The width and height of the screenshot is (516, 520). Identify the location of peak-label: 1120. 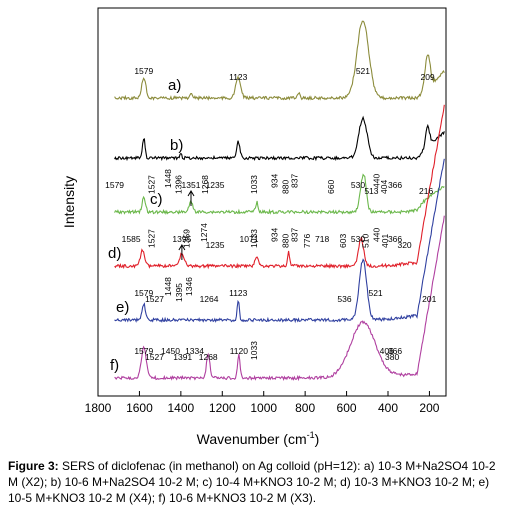
(239, 351).